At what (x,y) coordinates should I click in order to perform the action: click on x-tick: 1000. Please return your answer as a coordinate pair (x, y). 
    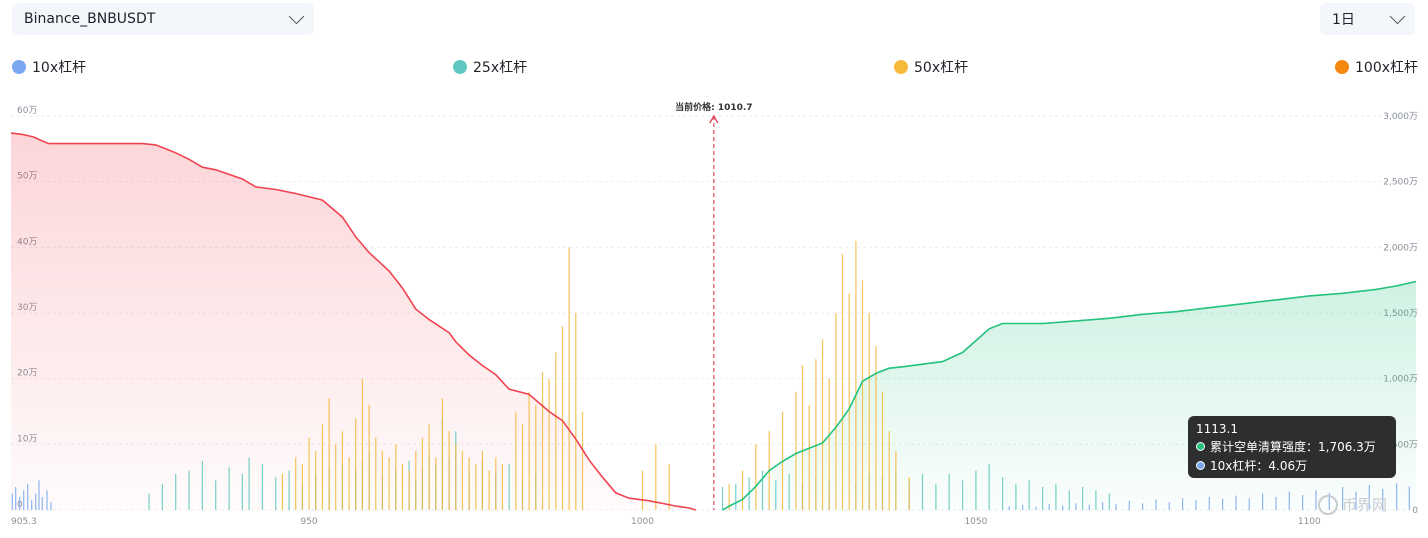
    Looking at the image, I should click on (642, 522).